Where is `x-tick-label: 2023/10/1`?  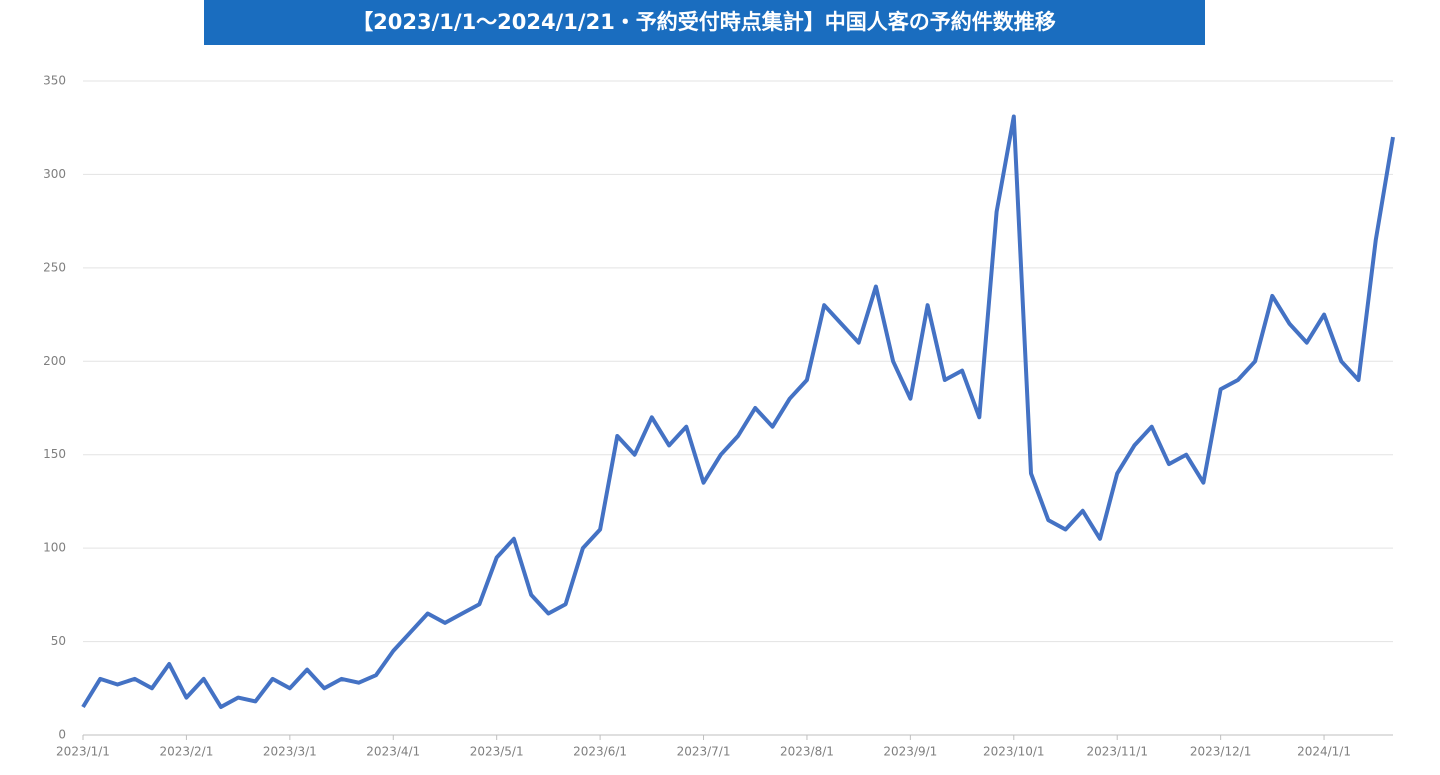
x-tick-label: 2023/10/1 is located at coordinates (1014, 752).